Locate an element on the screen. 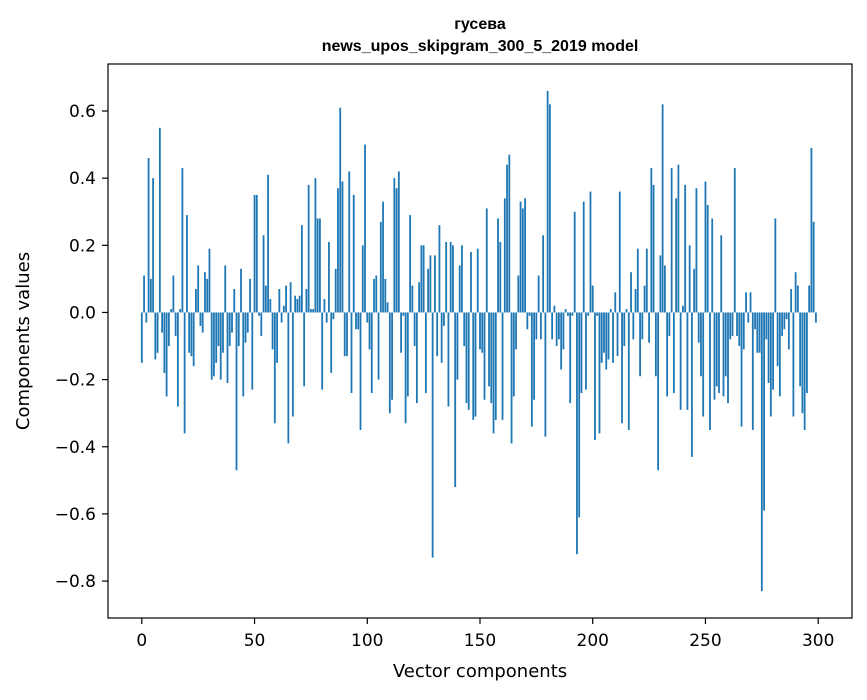 This screenshot has height=700, width=867. x-tick-label: 250 is located at coordinates (705, 641).